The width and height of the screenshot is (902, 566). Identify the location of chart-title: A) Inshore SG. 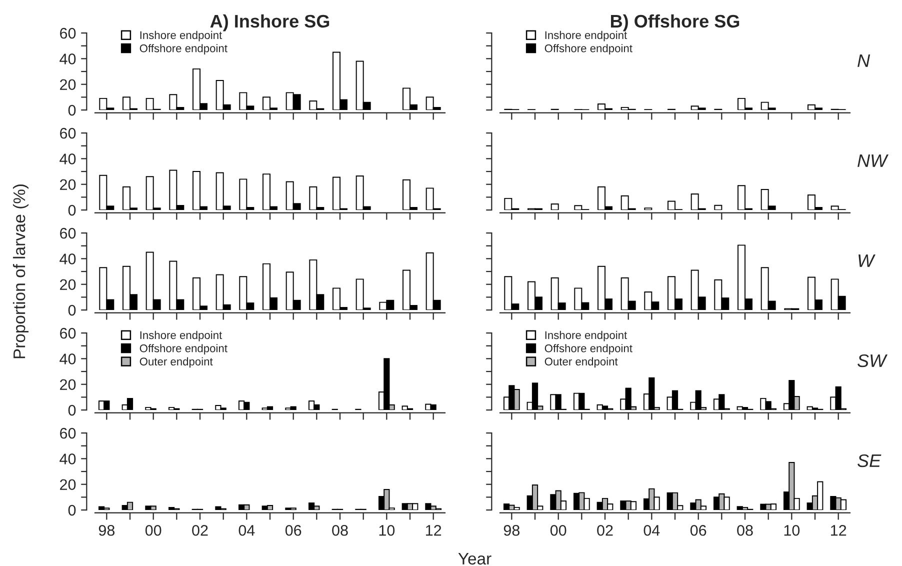
(270, 23).